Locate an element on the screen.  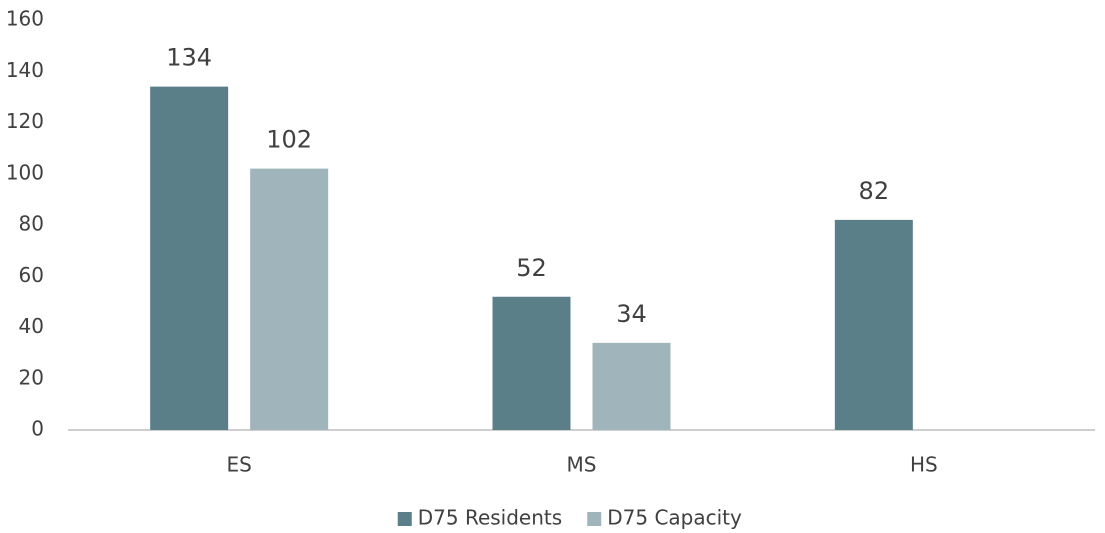
y-tick-label: 160 is located at coordinates (25, 19).